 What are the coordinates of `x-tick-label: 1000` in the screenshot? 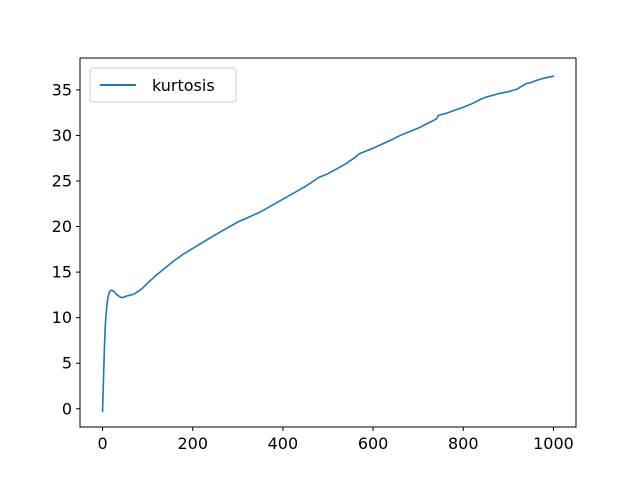 It's located at (553, 443).